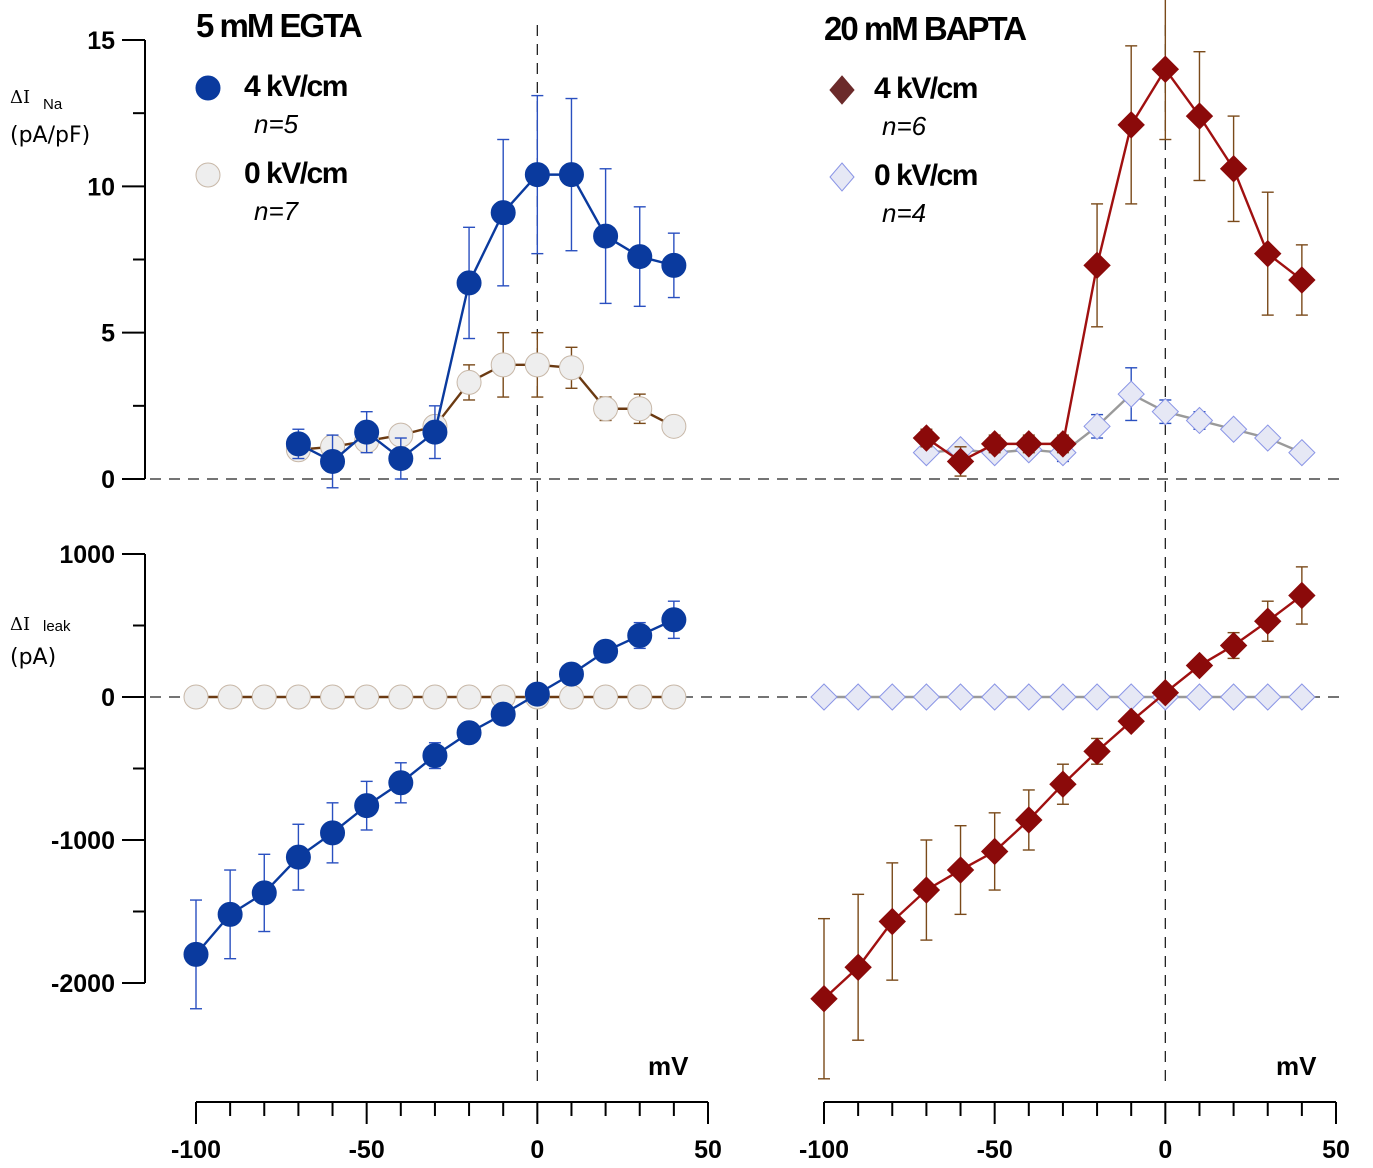 Image resolution: width=1373 pixels, height=1168 pixels. I want to click on legend-label-bapta-0kv: 0 kV/cm, so click(925, 175).